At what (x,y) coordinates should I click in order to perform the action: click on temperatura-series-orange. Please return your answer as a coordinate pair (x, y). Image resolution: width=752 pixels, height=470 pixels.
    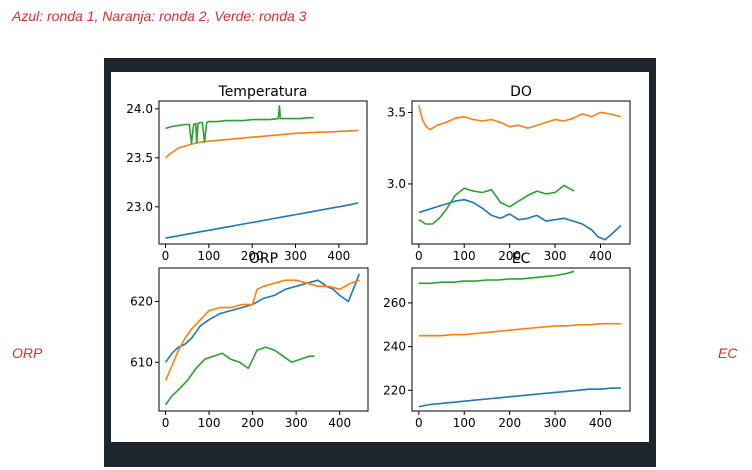
    Looking at the image, I should click on (261, 144).